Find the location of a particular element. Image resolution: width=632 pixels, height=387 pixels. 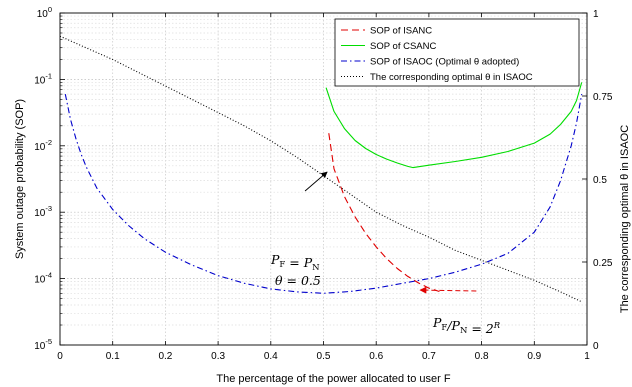

y-tick-label: 10⁻⁵ is located at coordinates (43, 344).